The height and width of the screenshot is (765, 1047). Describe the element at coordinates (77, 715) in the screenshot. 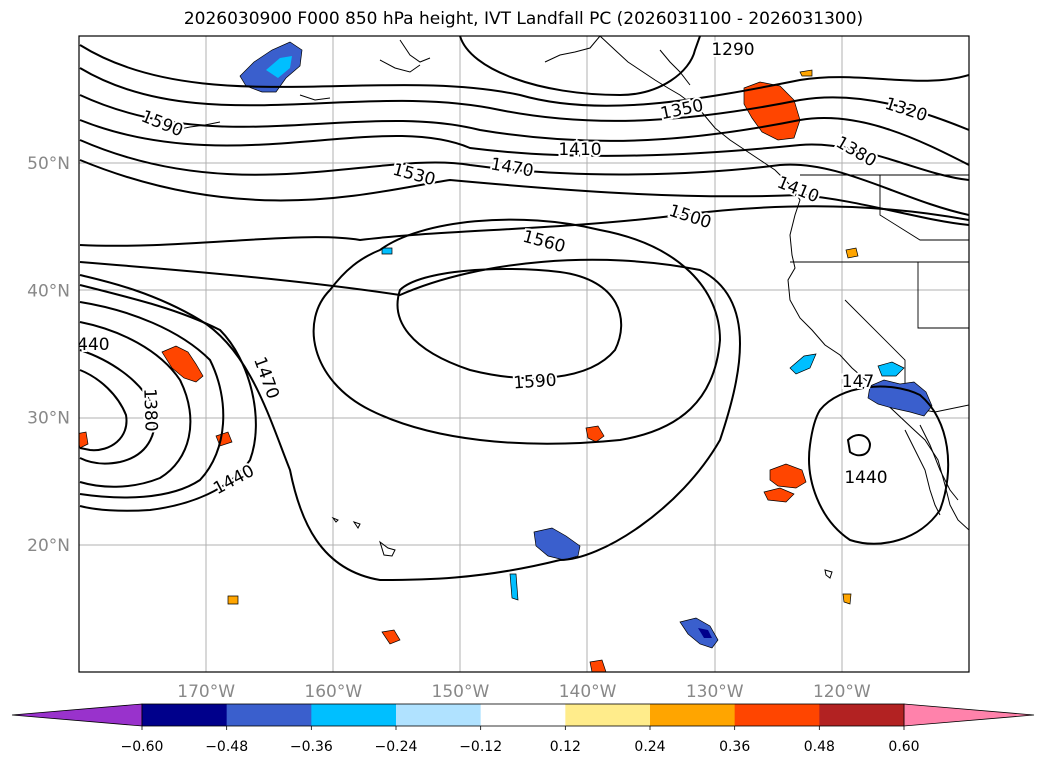

I see `colorbar-extend-low` at that location.